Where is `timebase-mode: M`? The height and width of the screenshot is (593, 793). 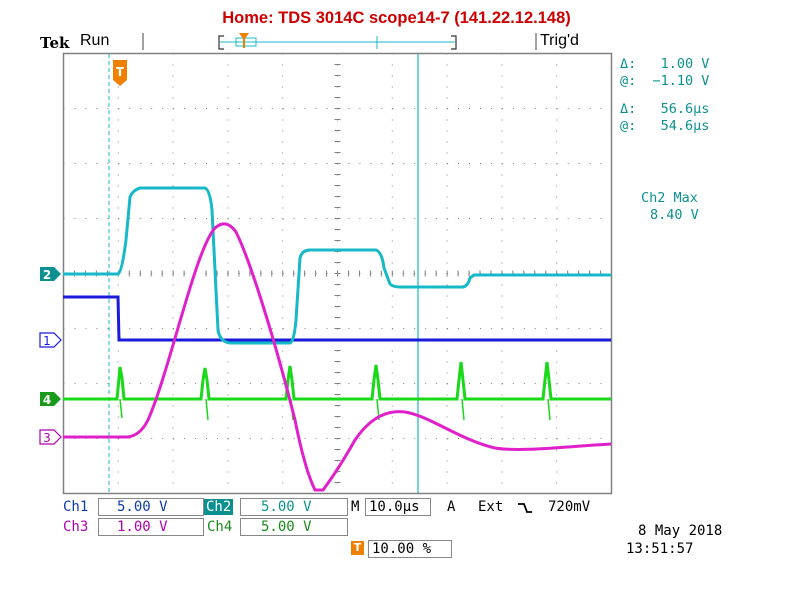
timebase-mode: M is located at coordinates (355, 507).